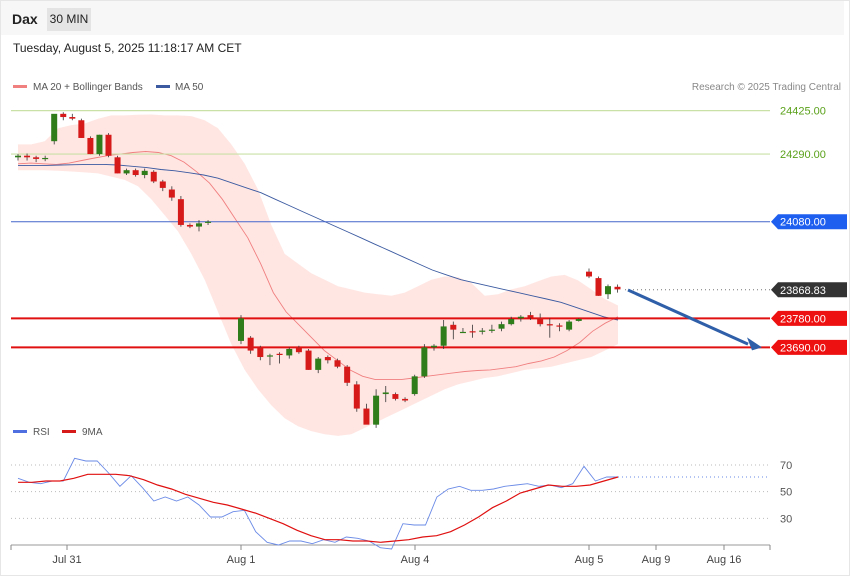 The height and width of the screenshot is (576, 850). What do you see at coordinates (92, 432) in the screenshot?
I see `rsi-ma-legend-label: 9MA` at bounding box center [92, 432].